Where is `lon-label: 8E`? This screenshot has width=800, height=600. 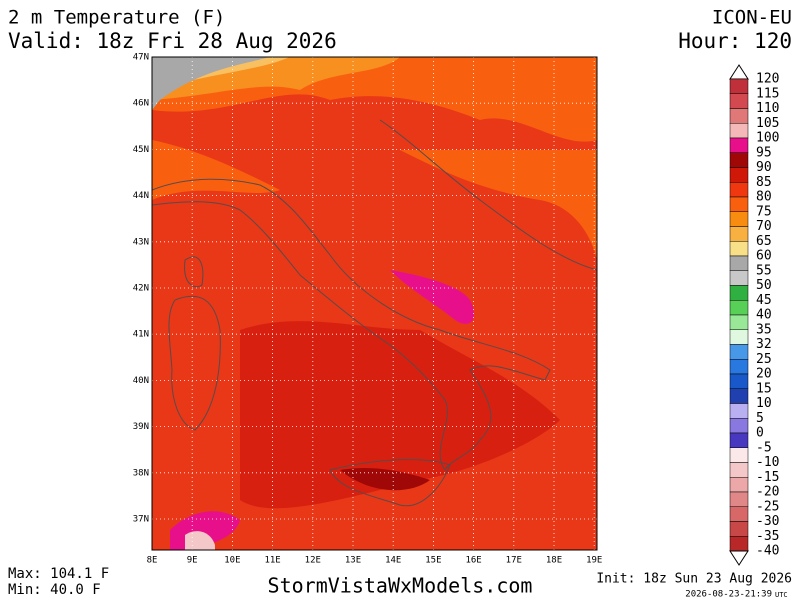 lon-label: 8E is located at coordinates (152, 561).